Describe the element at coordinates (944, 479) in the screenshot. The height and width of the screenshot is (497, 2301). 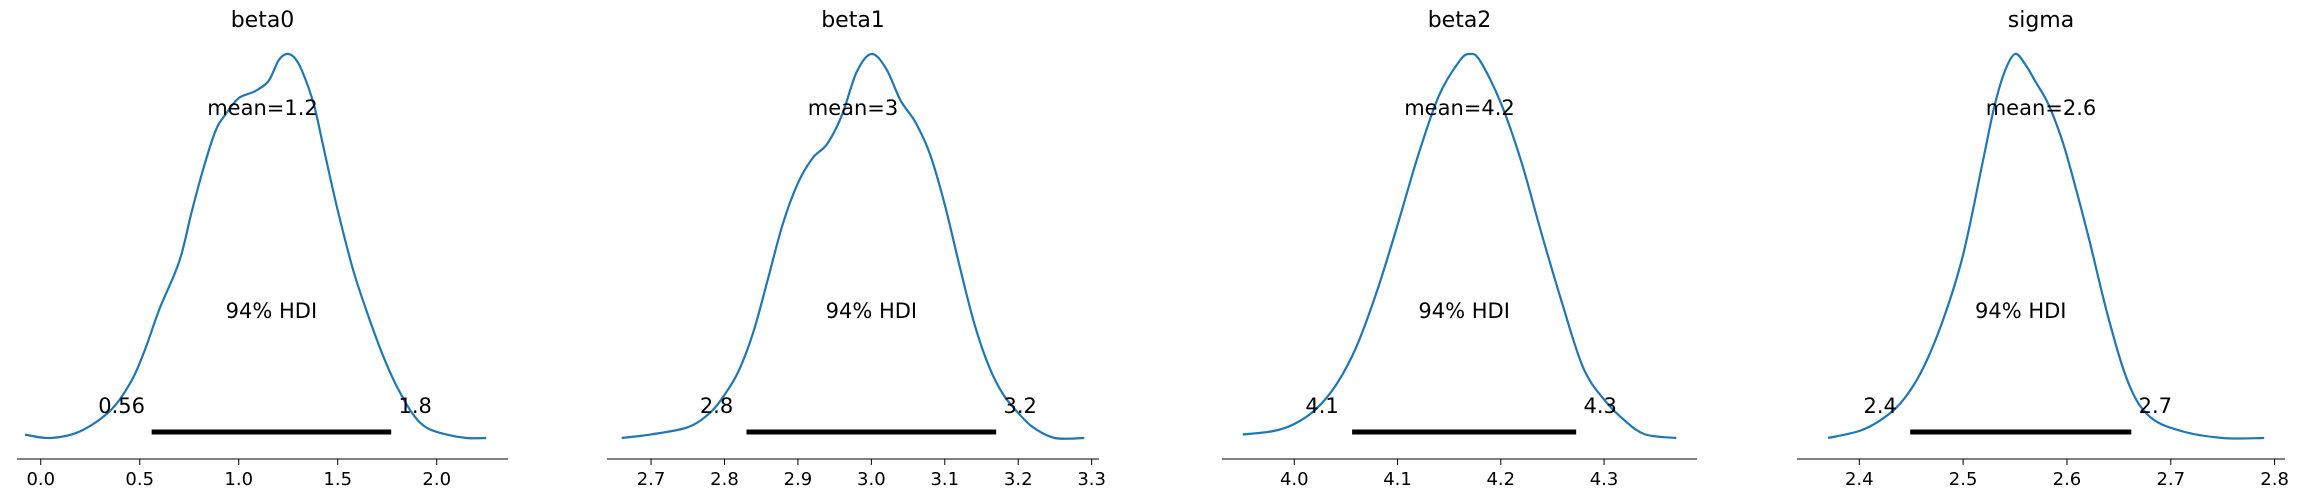
I see `x-tick-label: 3.1` at that location.